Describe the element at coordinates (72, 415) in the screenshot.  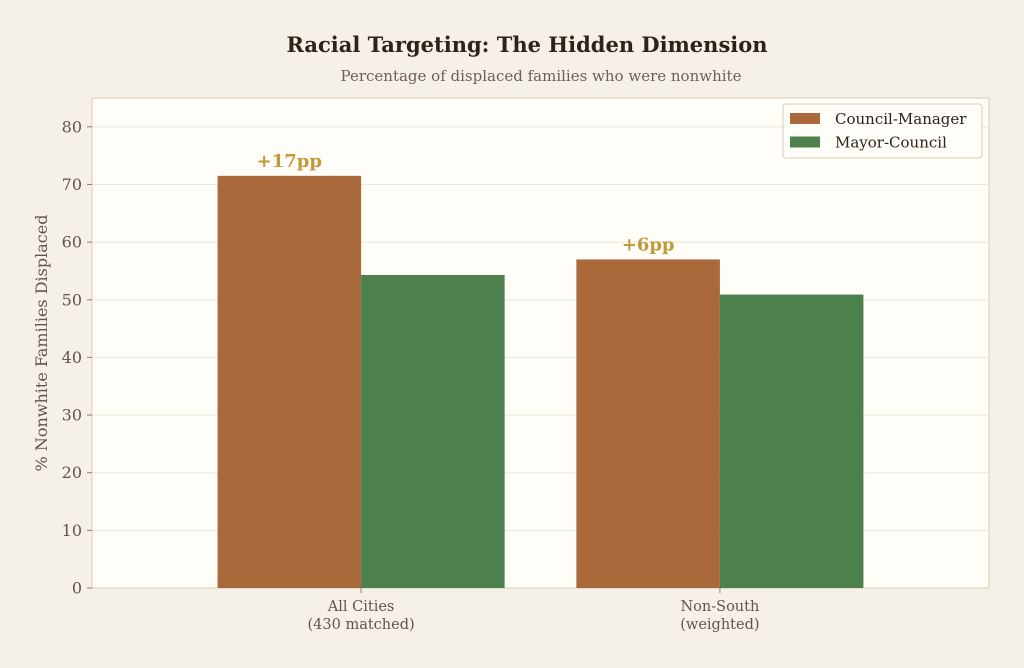
I see `y-tick-label: 30` at that location.